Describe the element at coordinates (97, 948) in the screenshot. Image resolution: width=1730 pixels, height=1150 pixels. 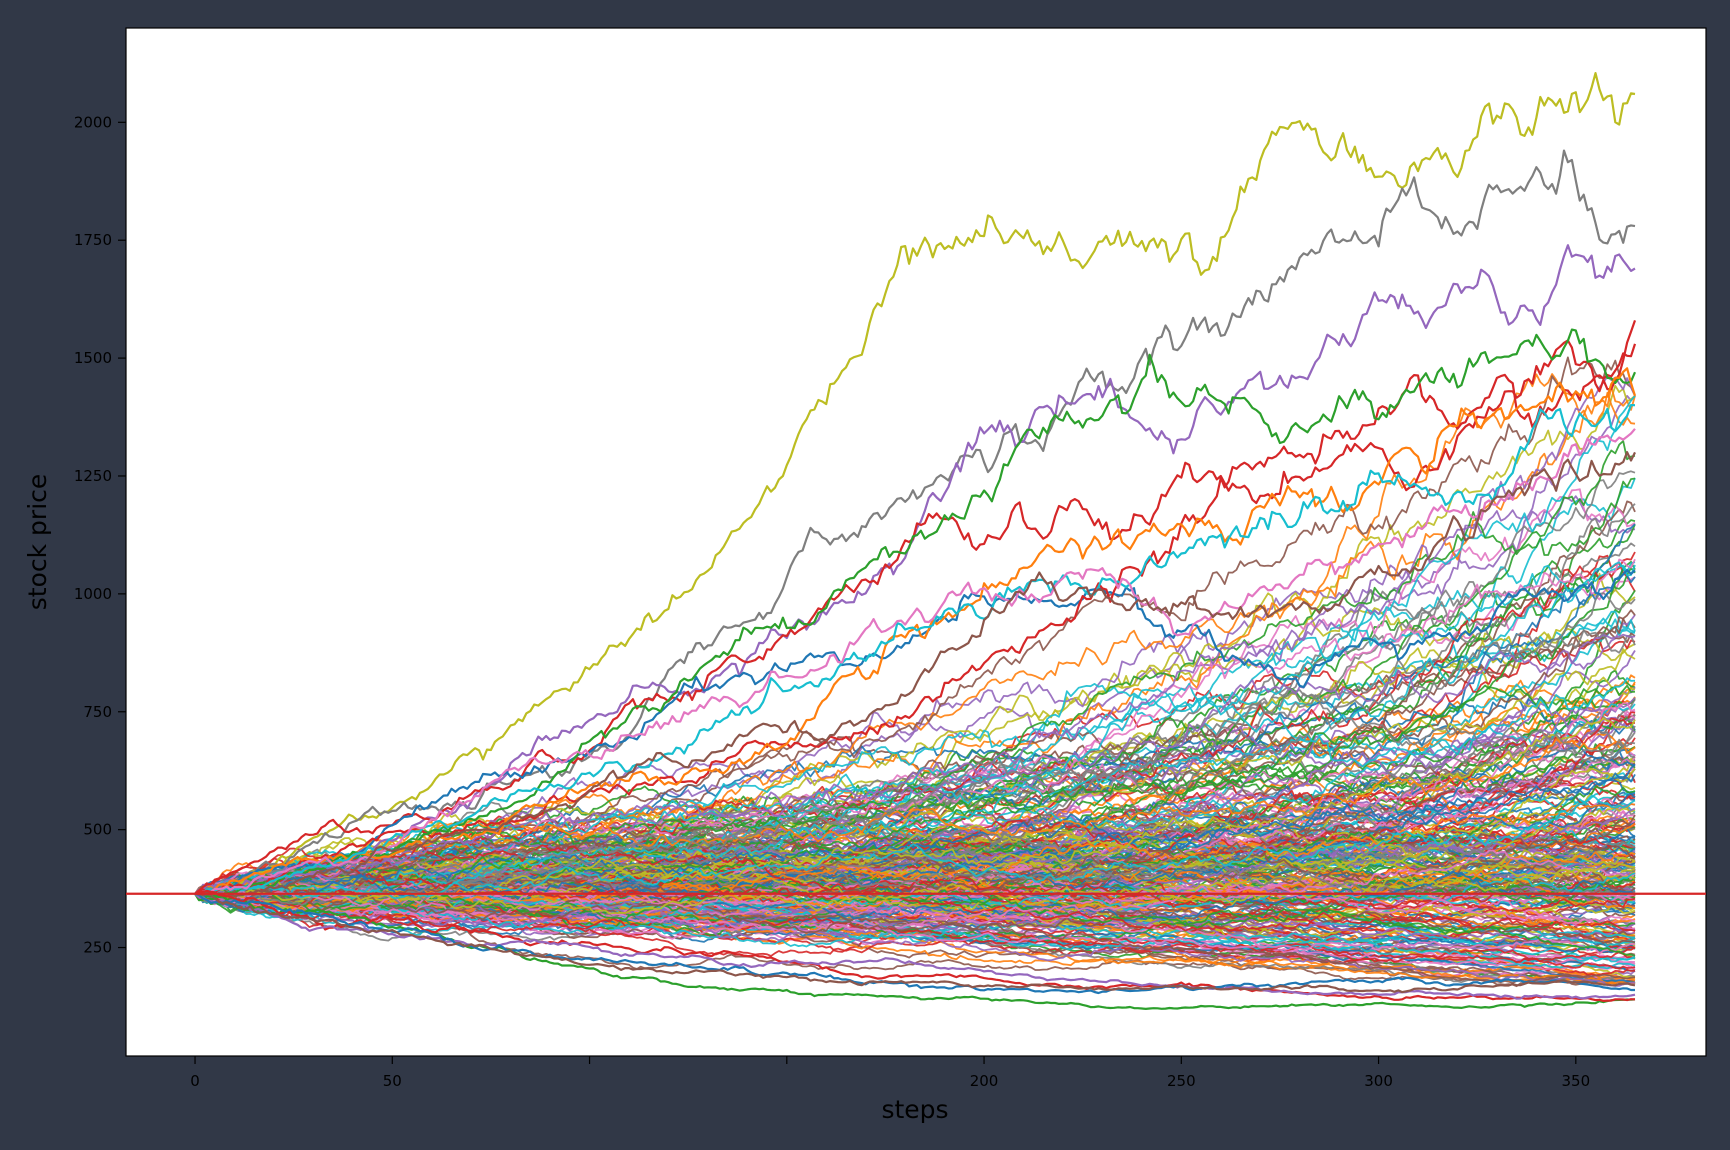
I see `y-tick-label: 250` at that location.